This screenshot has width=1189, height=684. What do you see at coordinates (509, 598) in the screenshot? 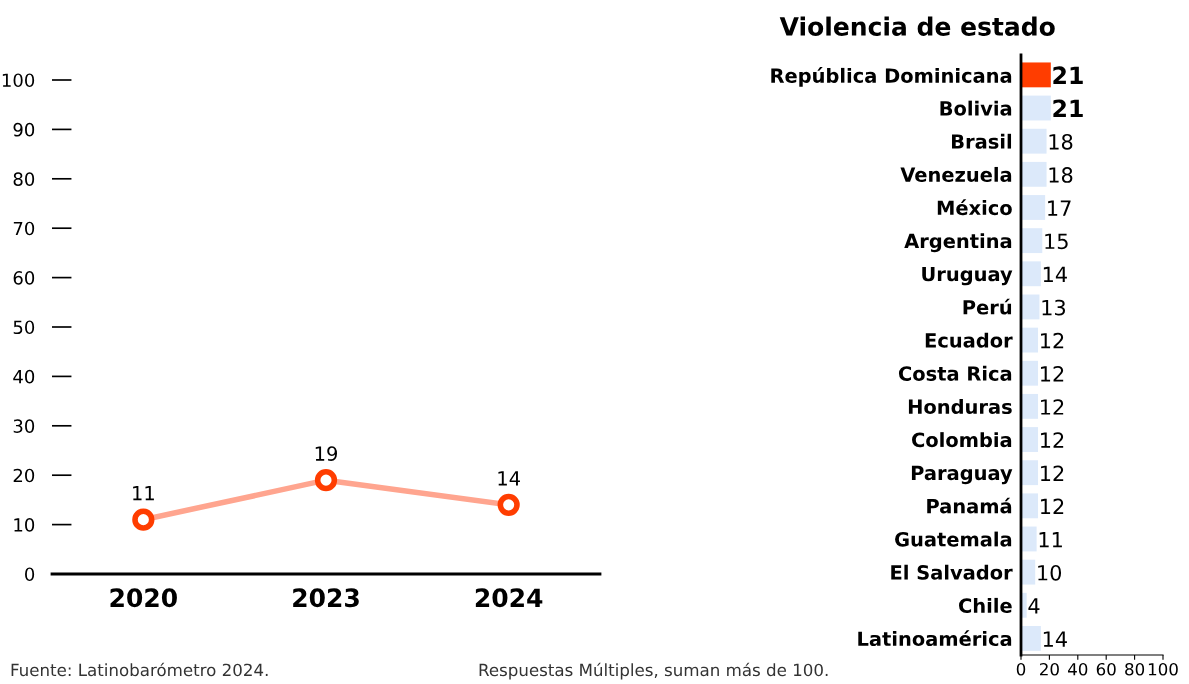
I see `x-tick-label: 2024` at bounding box center [509, 598].